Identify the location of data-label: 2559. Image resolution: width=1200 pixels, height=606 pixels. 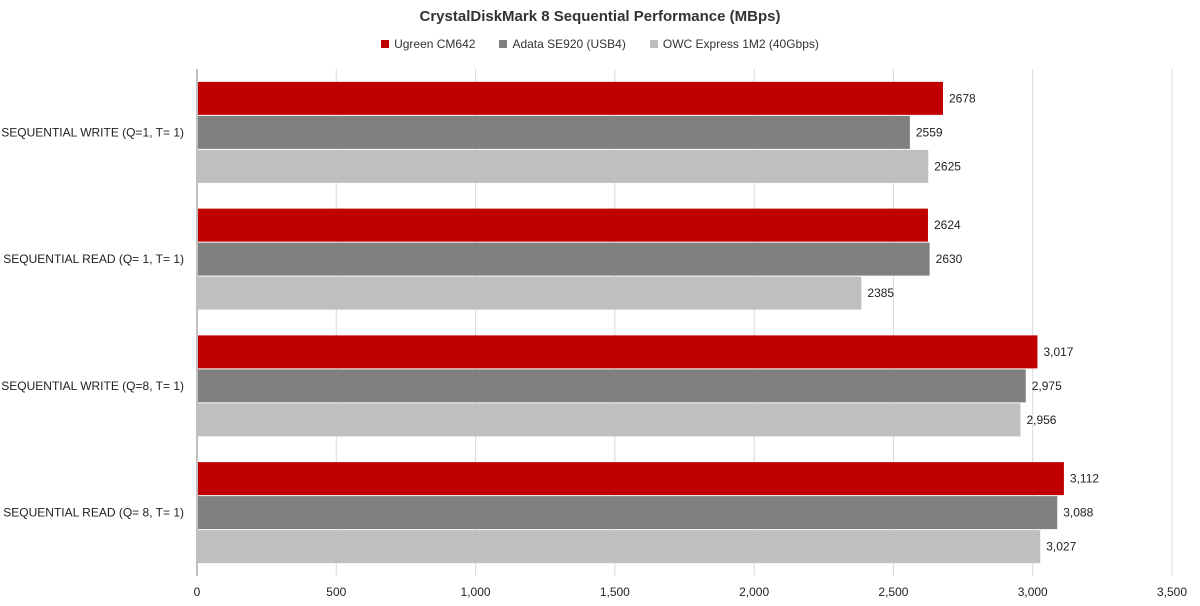
(929, 132).